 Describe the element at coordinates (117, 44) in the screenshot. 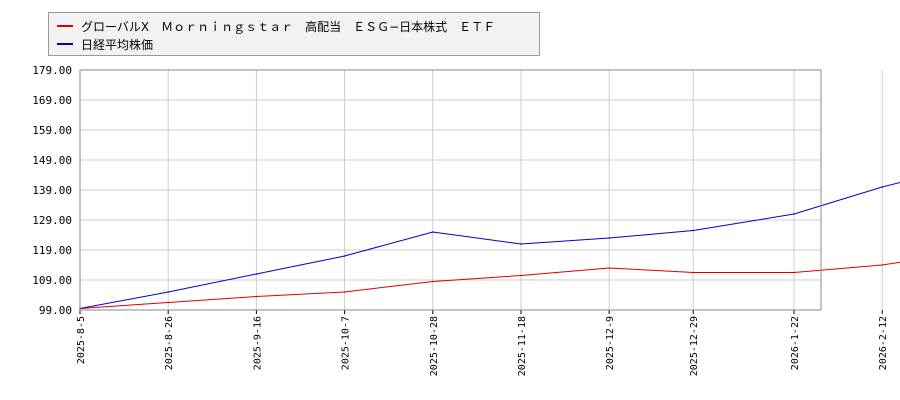

I see `legend-label-nikkei: 日経平均株価` at that location.